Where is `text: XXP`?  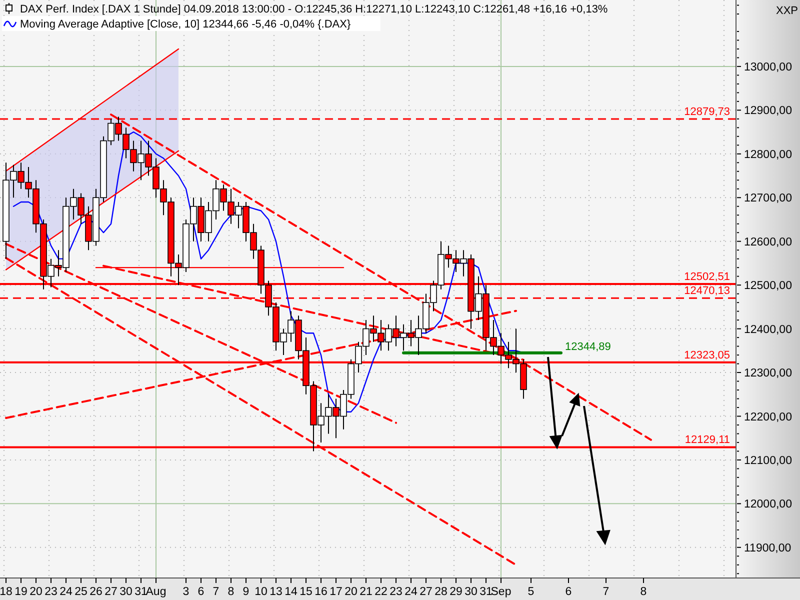 text: XXP is located at coordinates (787, 11).